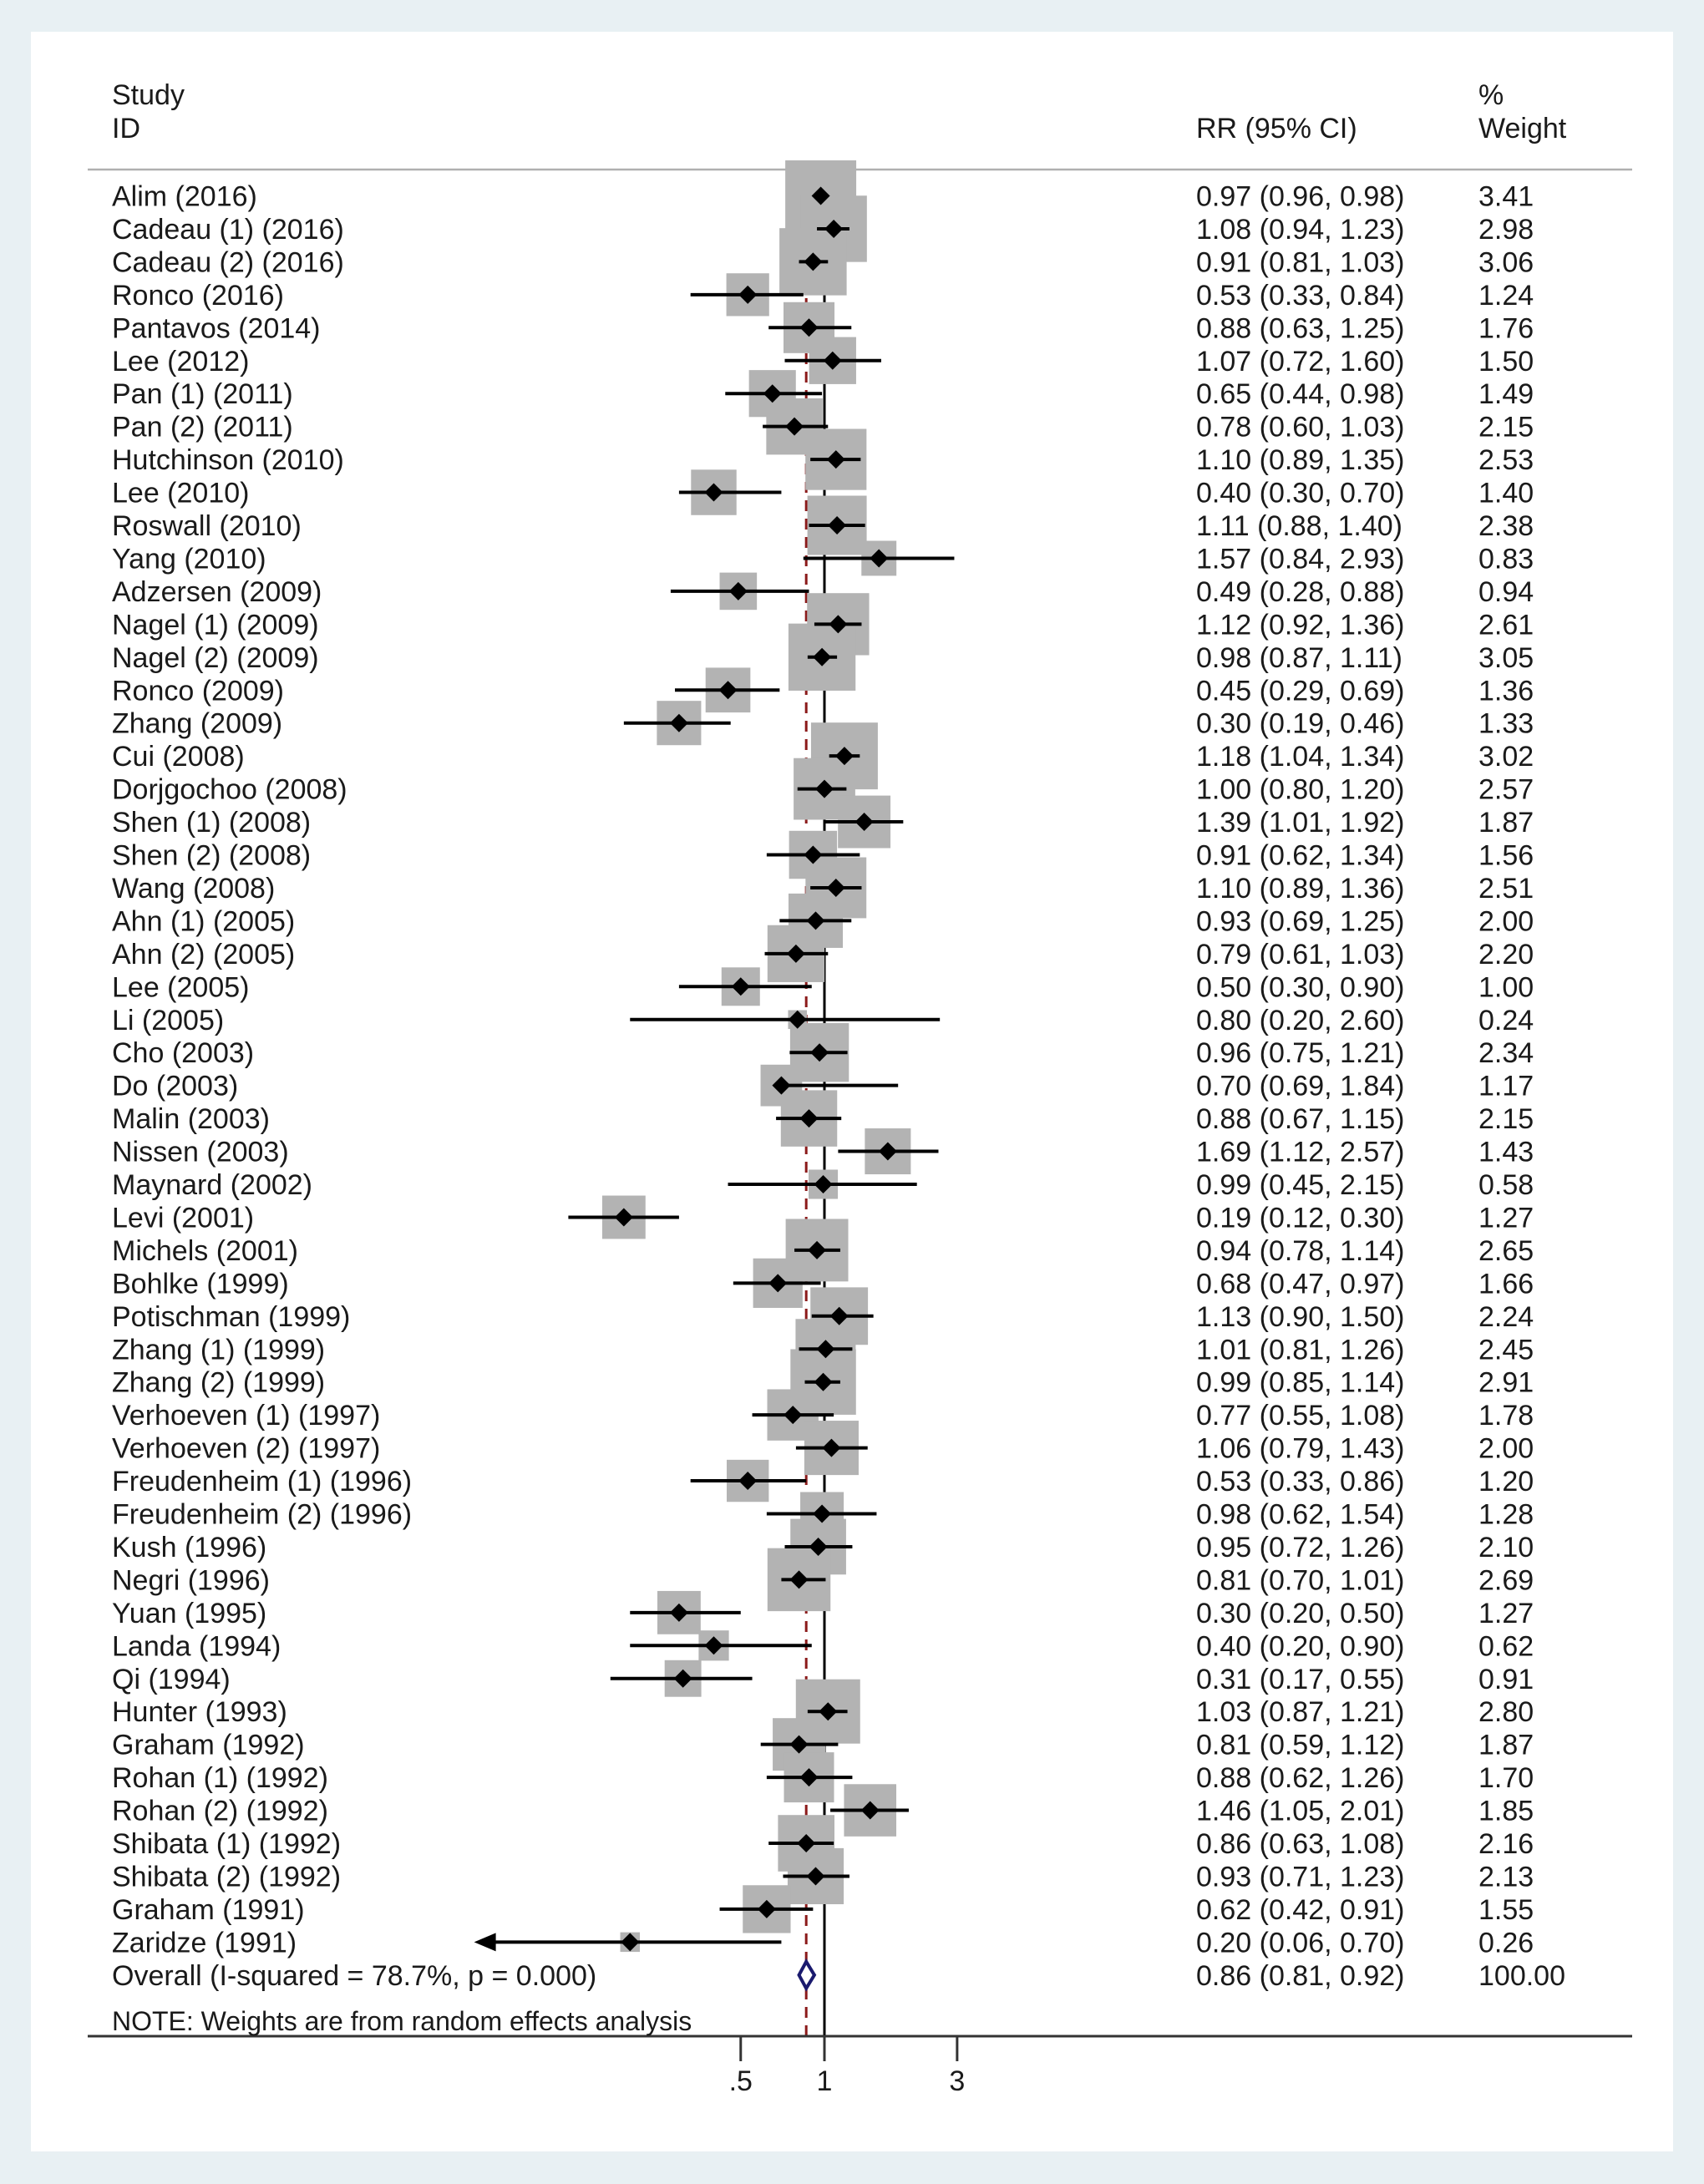 The image size is (1704, 2184). What do you see at coordinates (1300, 1515) in the screenshot?
I see `study-ci-text: 0.98 (0.62, 1.54)` at bounding box center [1300, 1515].